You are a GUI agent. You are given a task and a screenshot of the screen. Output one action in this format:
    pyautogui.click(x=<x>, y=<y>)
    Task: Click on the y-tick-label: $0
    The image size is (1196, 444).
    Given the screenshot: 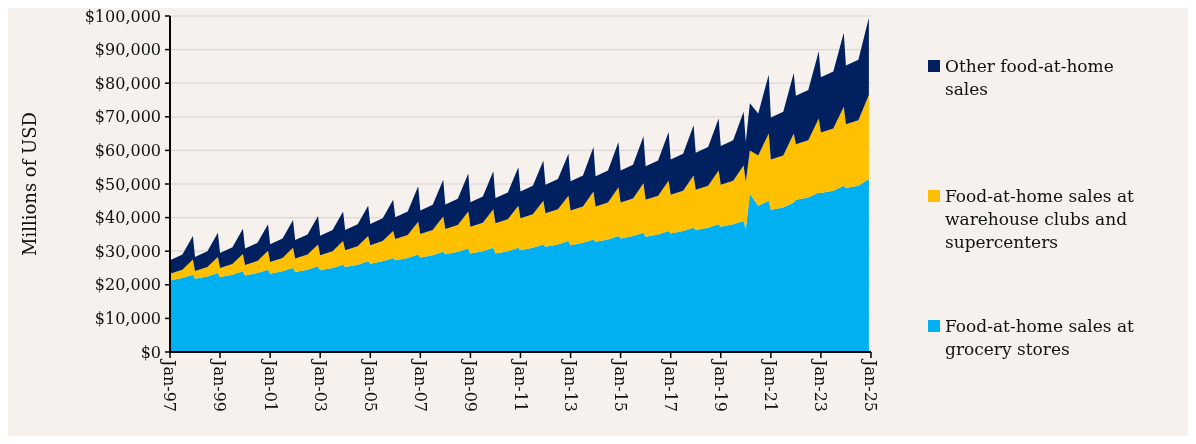 What is the action you would take?
    pyautogui.click(x=150, y=352)
    